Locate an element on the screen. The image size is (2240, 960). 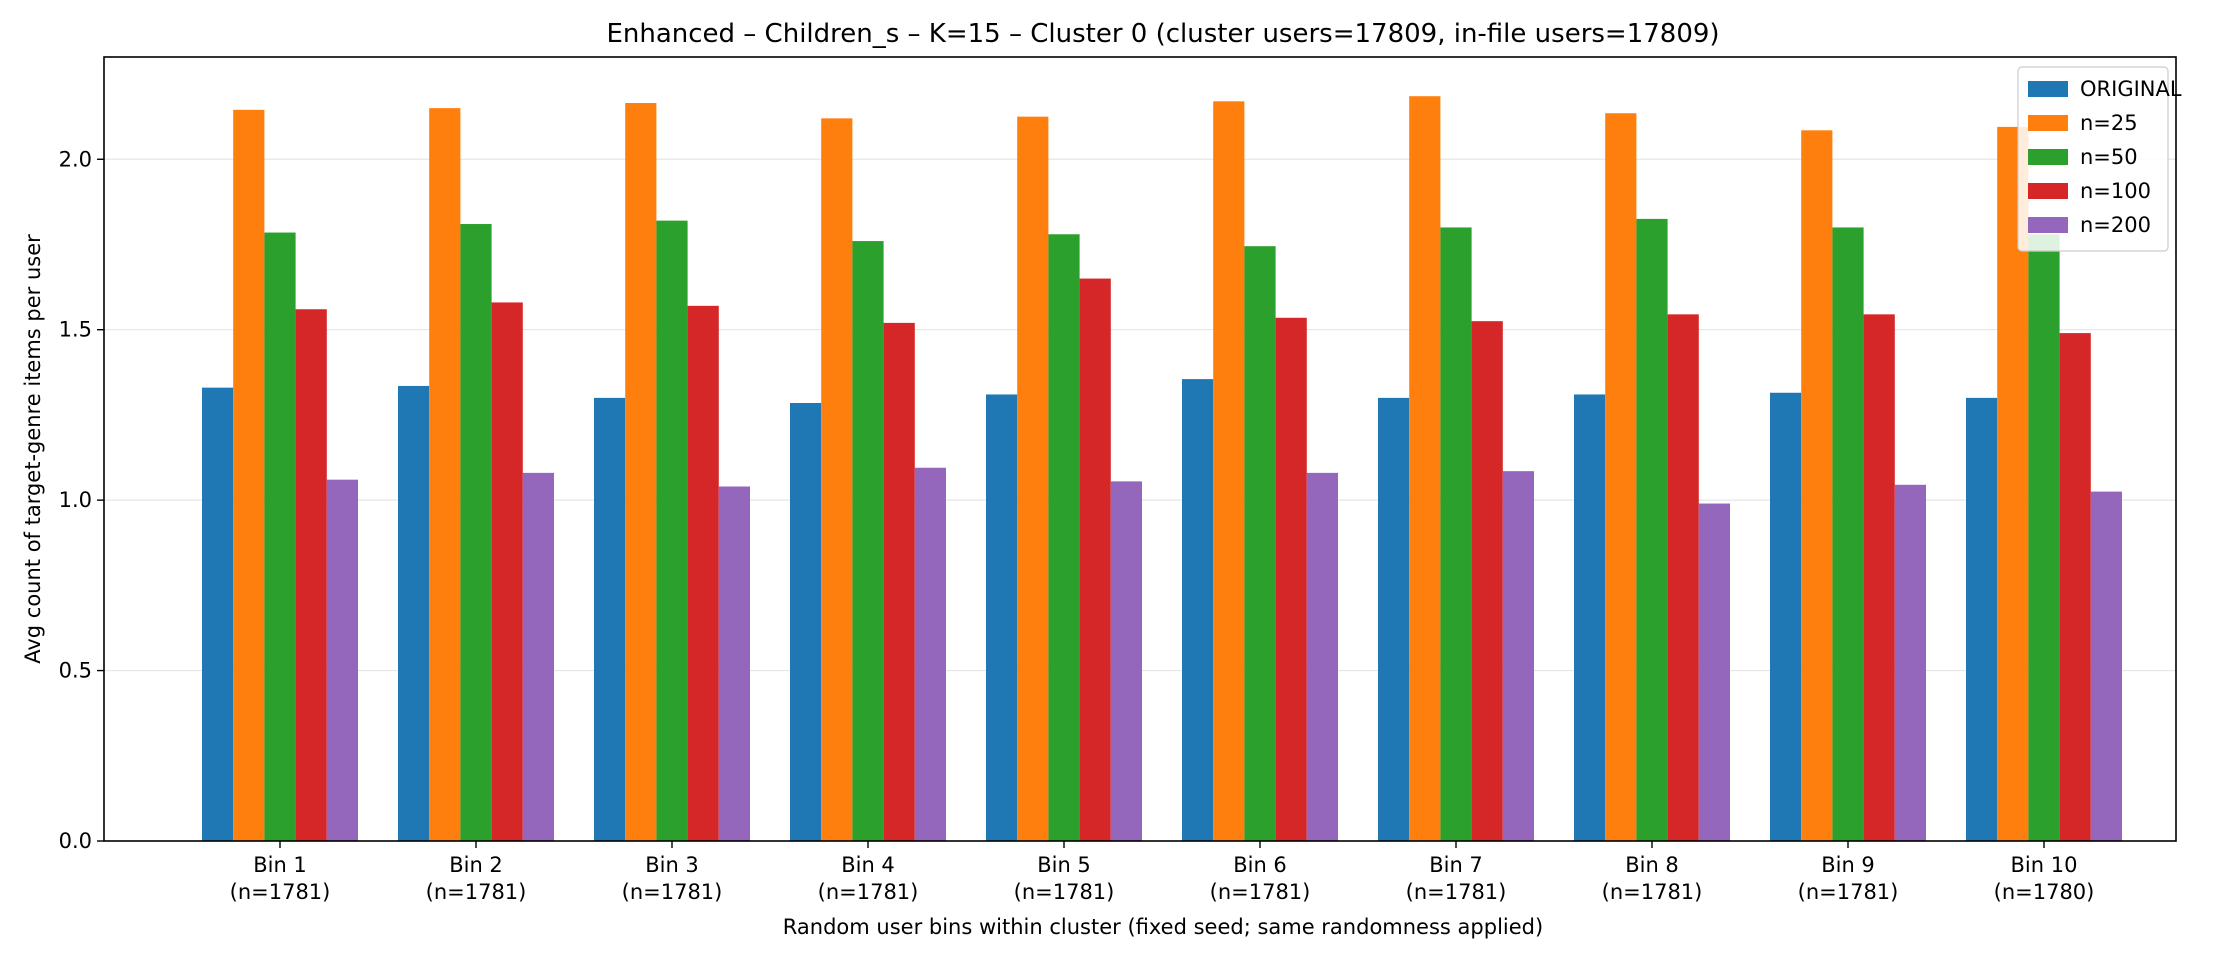
legend: ORIGINAL n=25 n=50 n=100 n=200 is located at coordinates (2099, 159).